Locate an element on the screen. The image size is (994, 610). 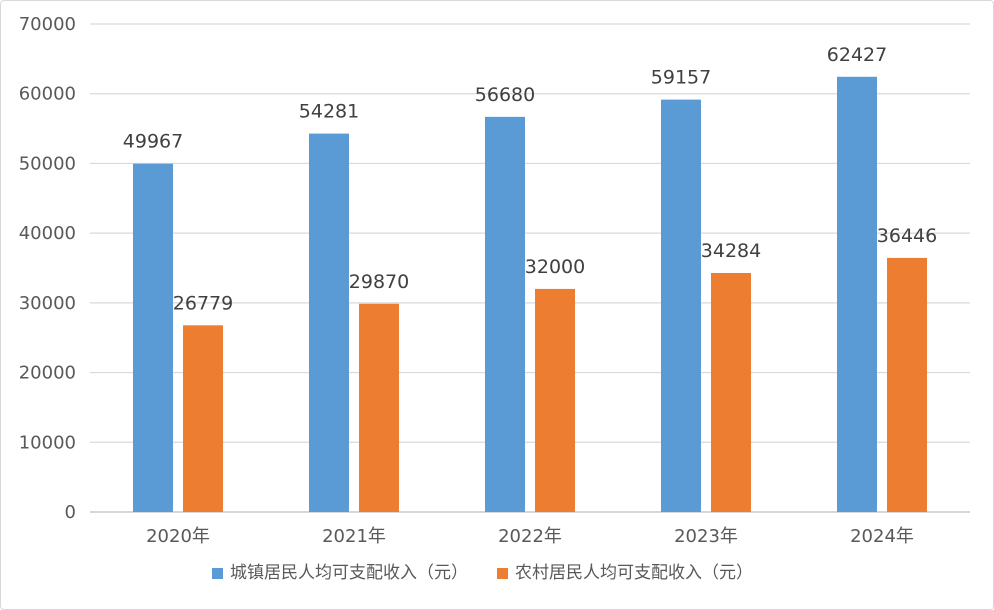
data-label-series2-2022年: 32000 is located at coordinates (555, 267).